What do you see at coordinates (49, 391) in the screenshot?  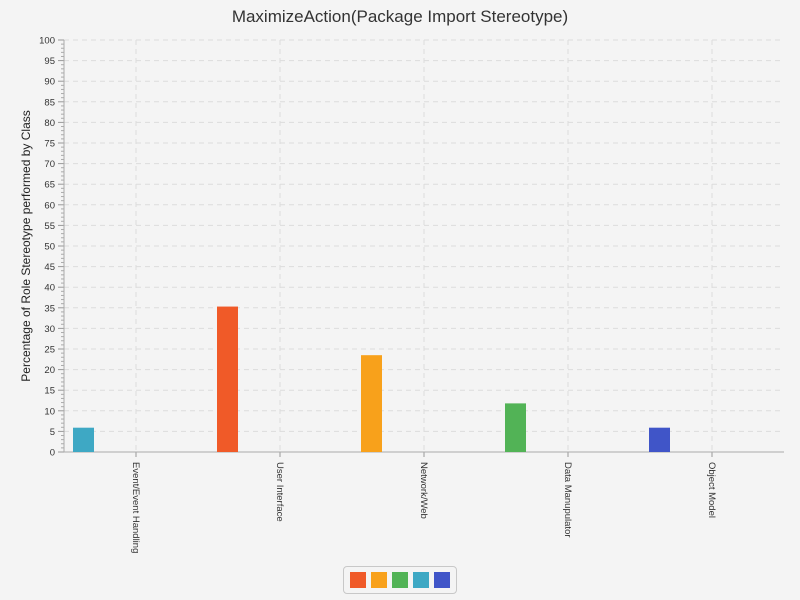 I see `y-tick-label: 15` at bounding box center [49, 391].